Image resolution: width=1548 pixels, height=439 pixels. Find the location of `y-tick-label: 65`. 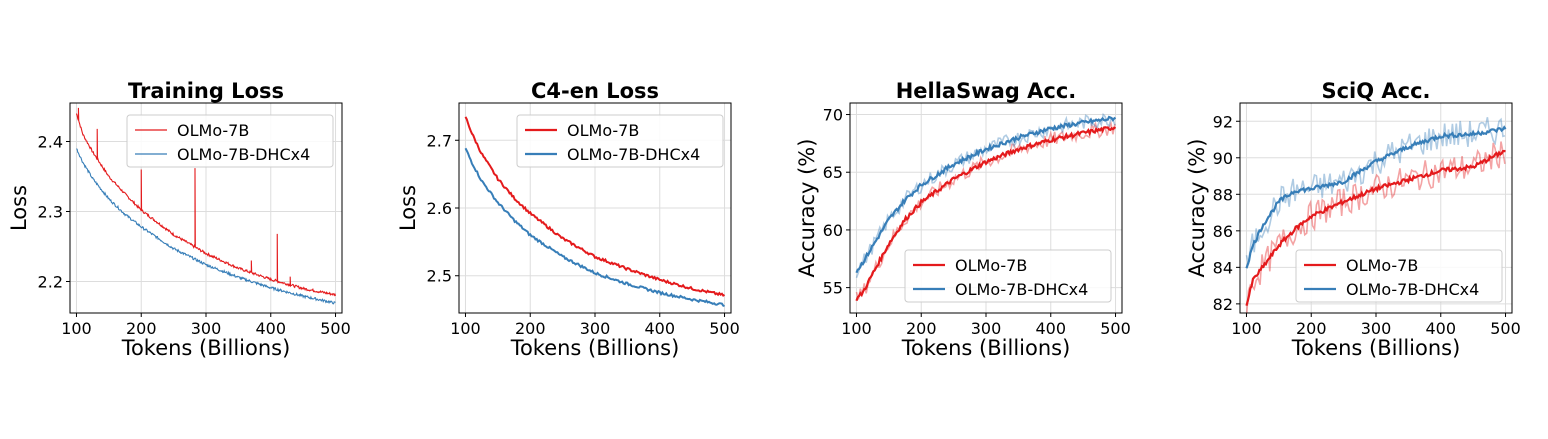

y-tick-label: 65 is located at coordinates (833, 172).